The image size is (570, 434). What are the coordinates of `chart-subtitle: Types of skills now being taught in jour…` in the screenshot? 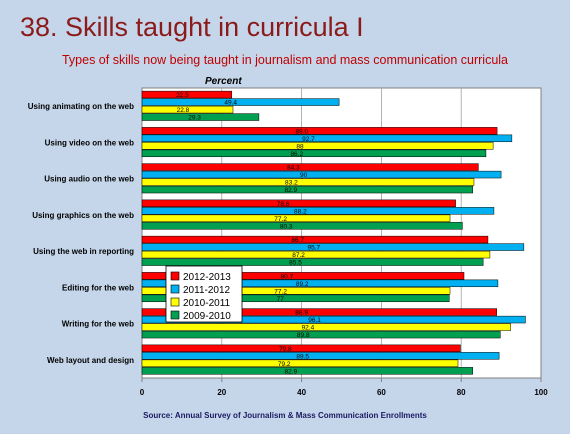 It's located at (285, 60).